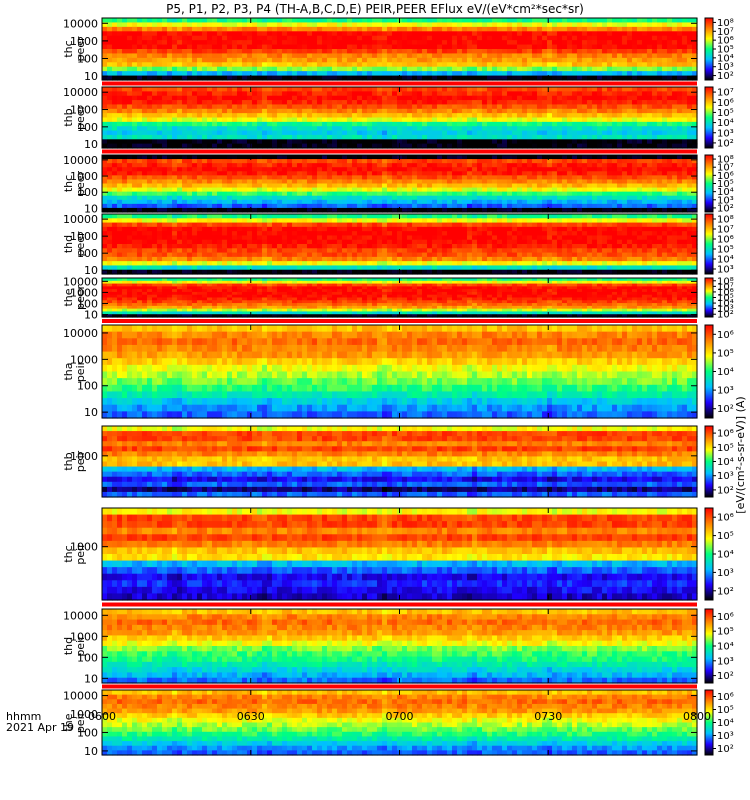 The image size is (750, 800). Describe the element at coordinates (398, 723) in the screenshot. I see `panel-10: 10 100 1000 10000 the peir 10² 10³ 10⁴ 10⁵ 10⁶` at that location.